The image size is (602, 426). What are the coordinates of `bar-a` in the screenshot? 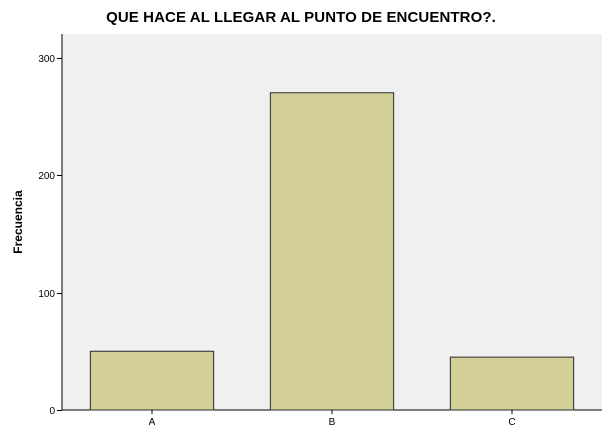 It's located at (152, 380).